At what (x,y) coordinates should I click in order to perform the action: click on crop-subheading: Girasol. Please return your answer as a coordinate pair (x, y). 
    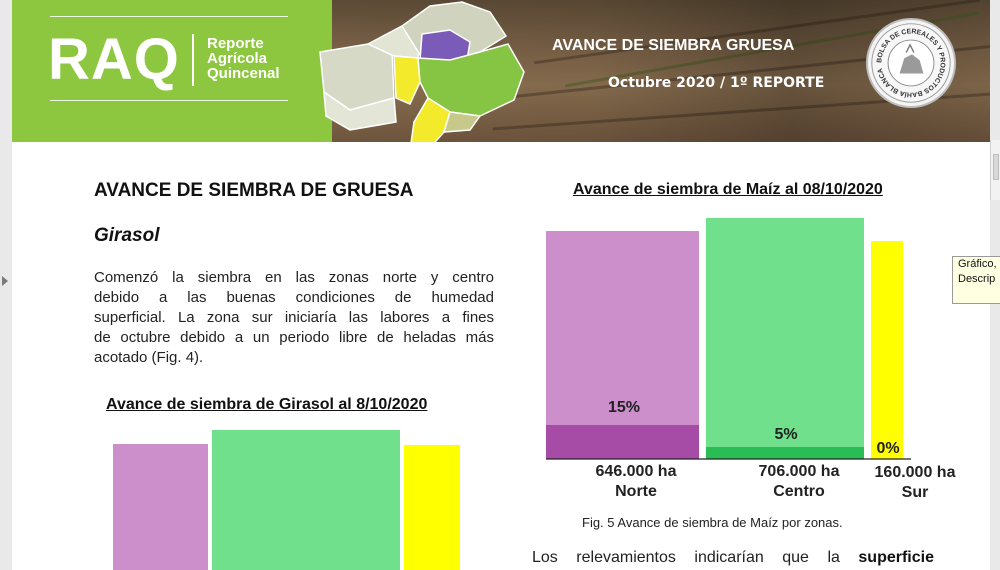
    Looking at the image, I should click on (127, 235).